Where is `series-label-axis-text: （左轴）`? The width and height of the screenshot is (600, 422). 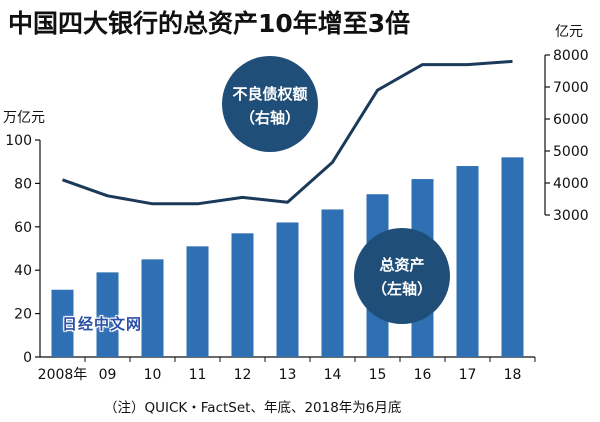
series-label-axis-text: （左轴） is located at coordinates (402, 289).